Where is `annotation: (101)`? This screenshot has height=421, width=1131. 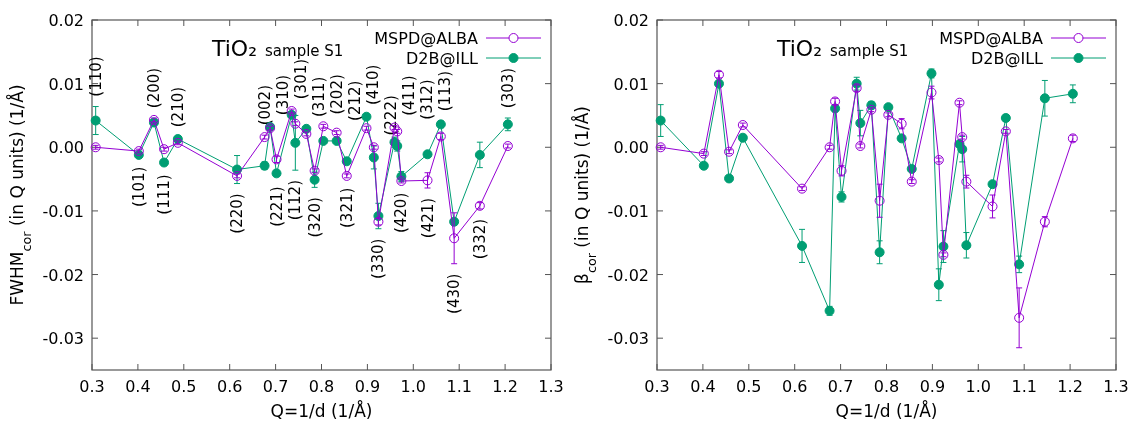
annotation: (101) is located at coordinates (138, 186).